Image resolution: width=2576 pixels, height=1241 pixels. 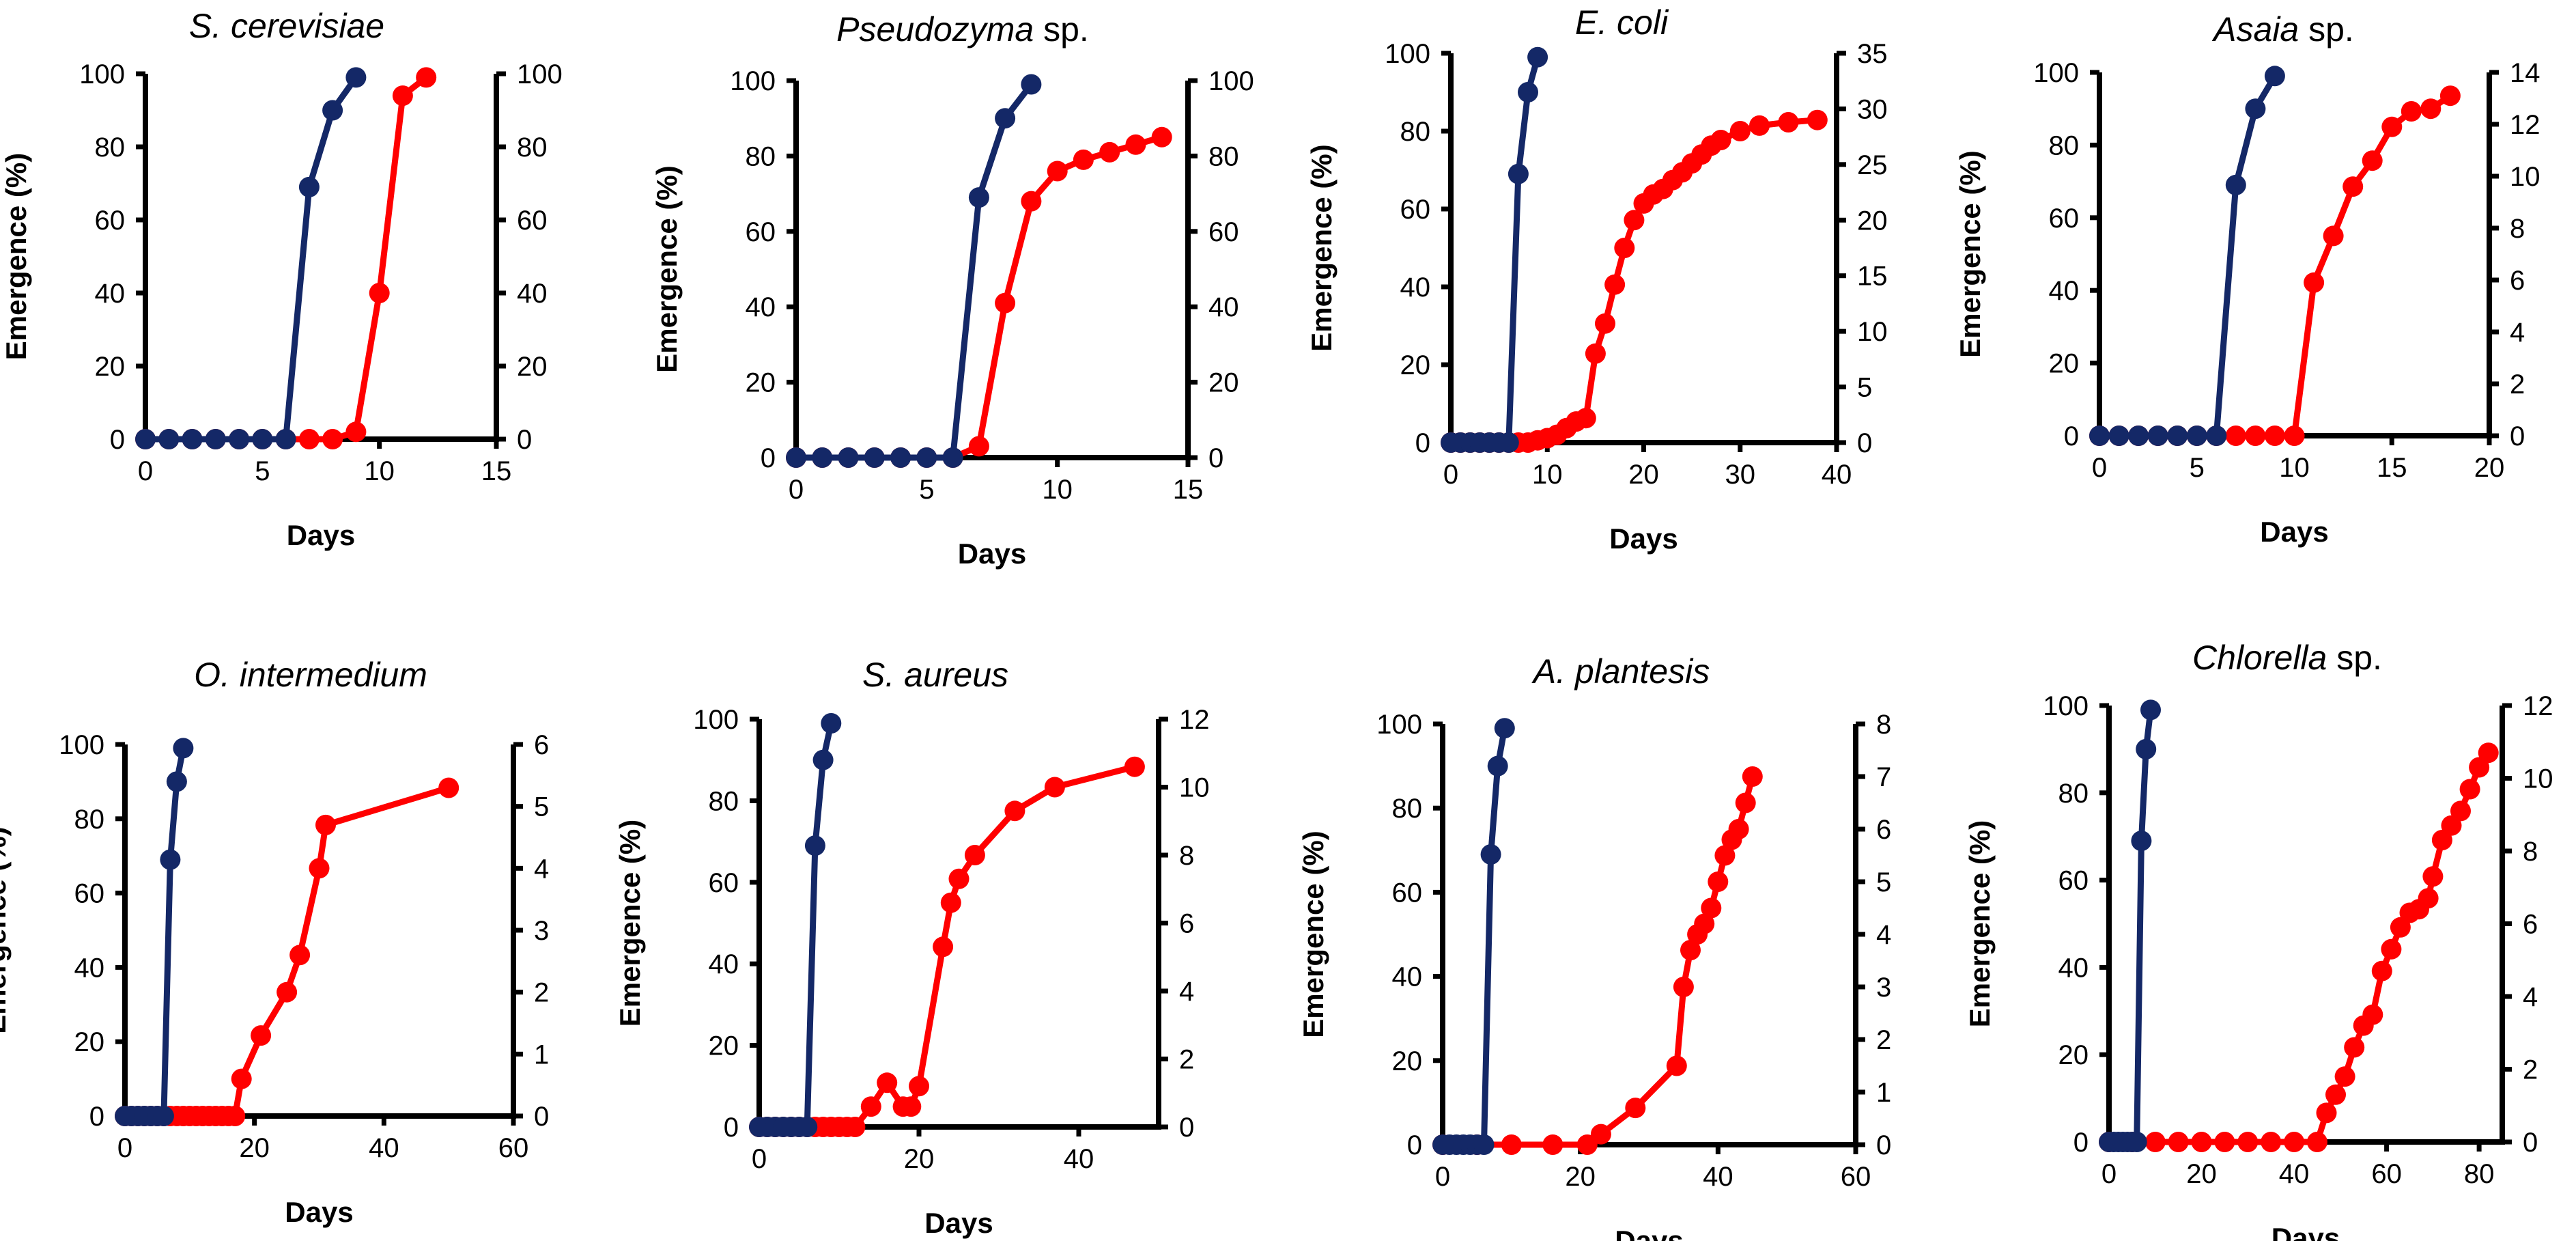 I want to click on y2-tick-label: 1, so click(x=1884, y=1093).